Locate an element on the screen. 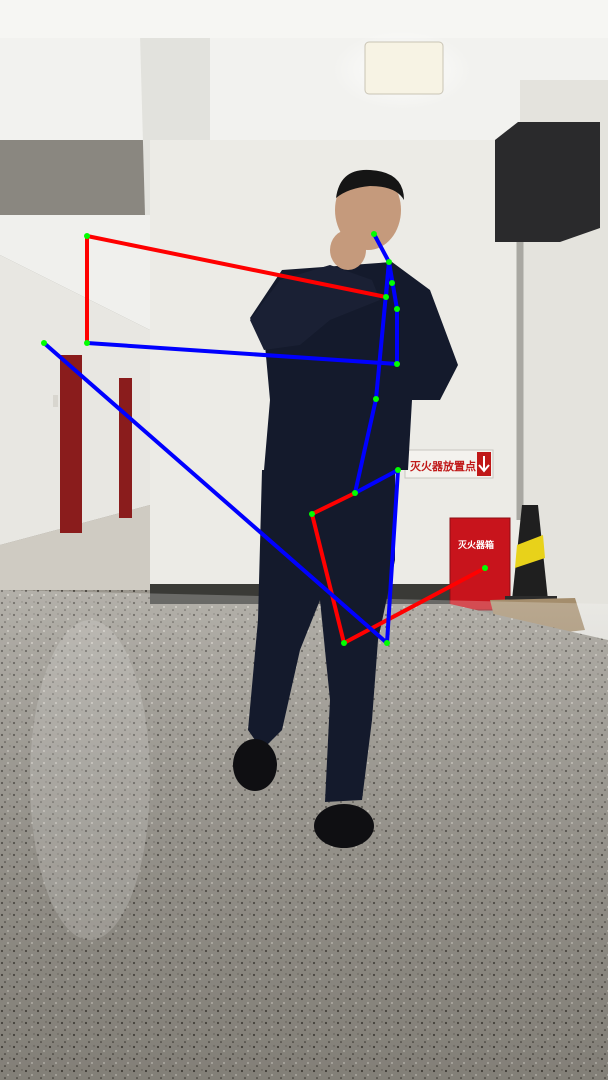 This screenshot has width=608, height=1080. ceiling-beam-top is located at coordinates (304, 19).